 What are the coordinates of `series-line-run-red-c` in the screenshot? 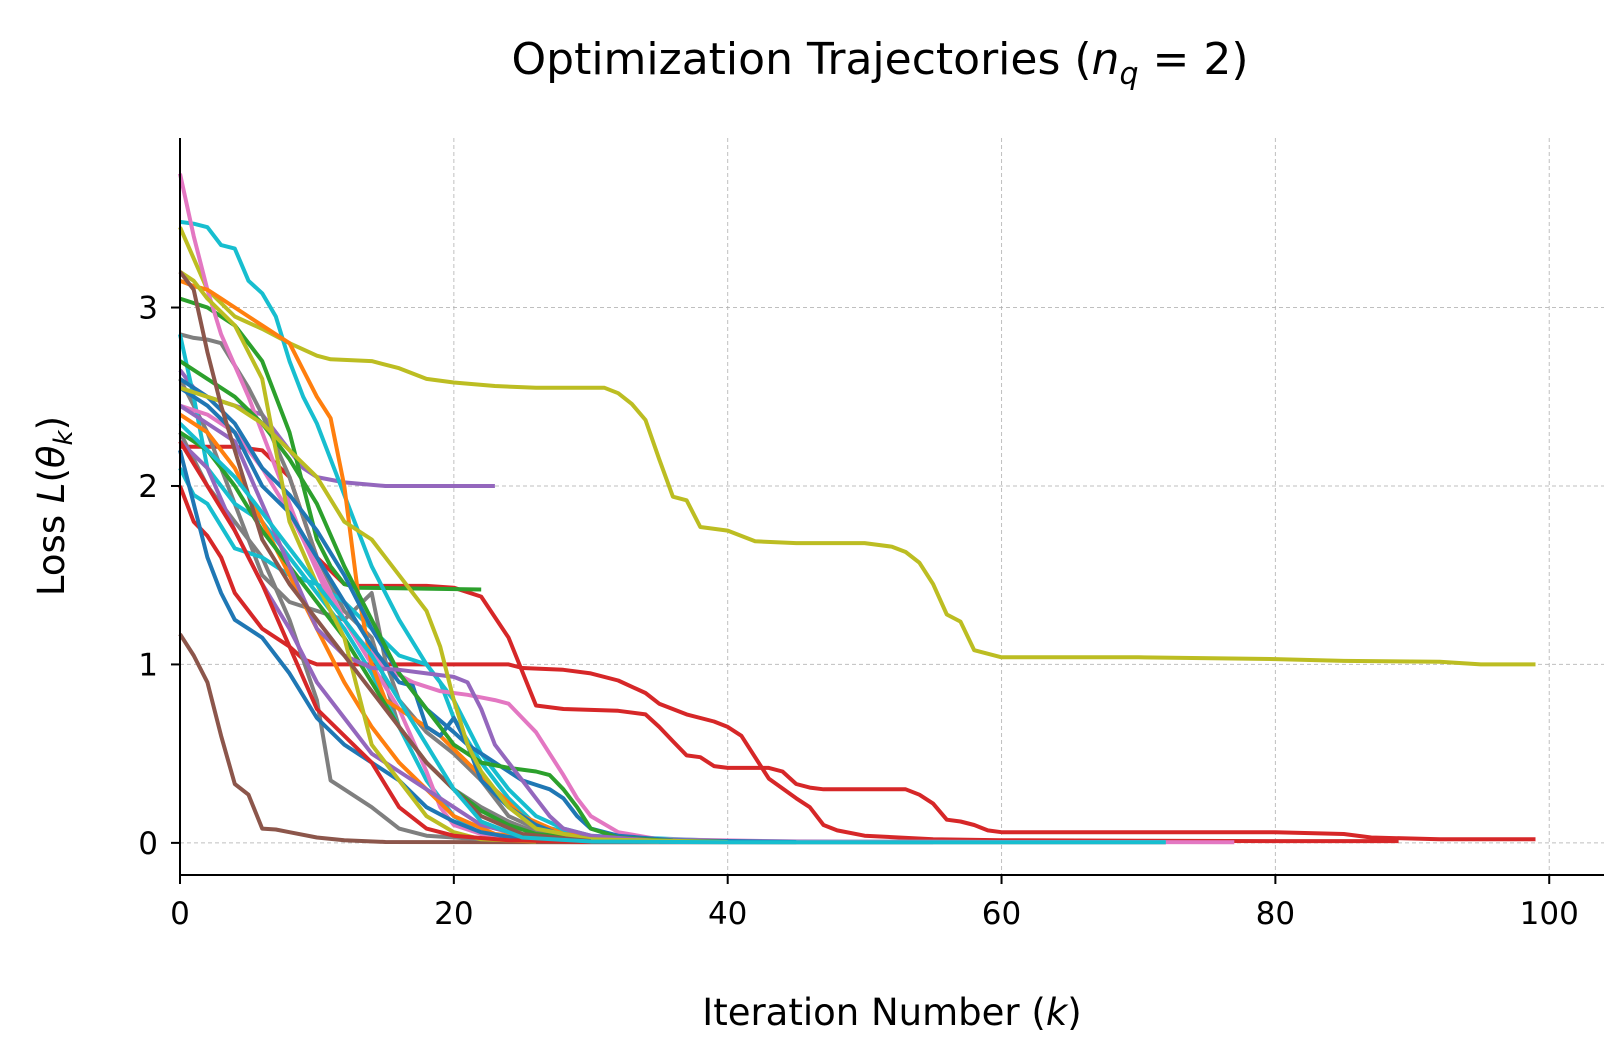 It's located at (384, 642).